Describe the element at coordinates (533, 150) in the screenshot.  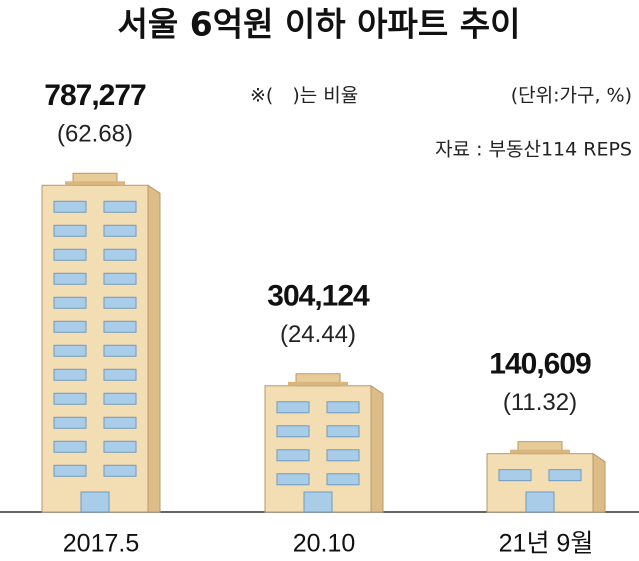
I see `source: 자료 : 부동산114 REPS` at that location.